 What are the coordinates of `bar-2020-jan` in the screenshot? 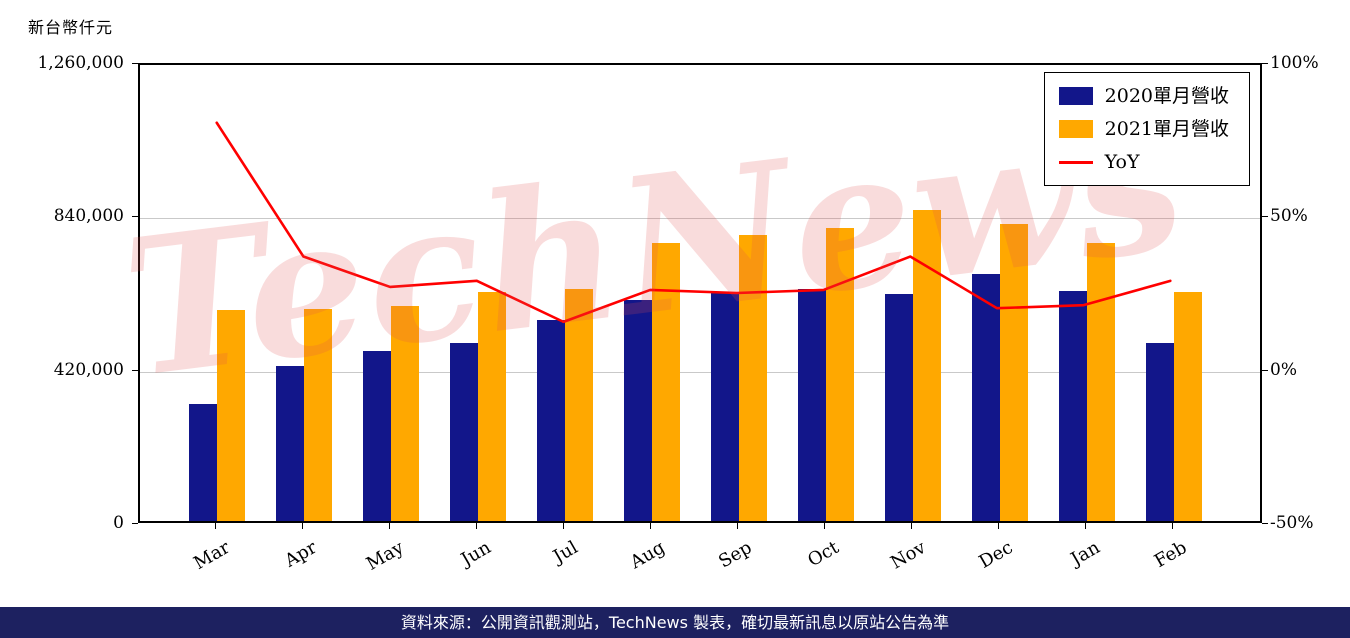 It's located at (1073, 406).